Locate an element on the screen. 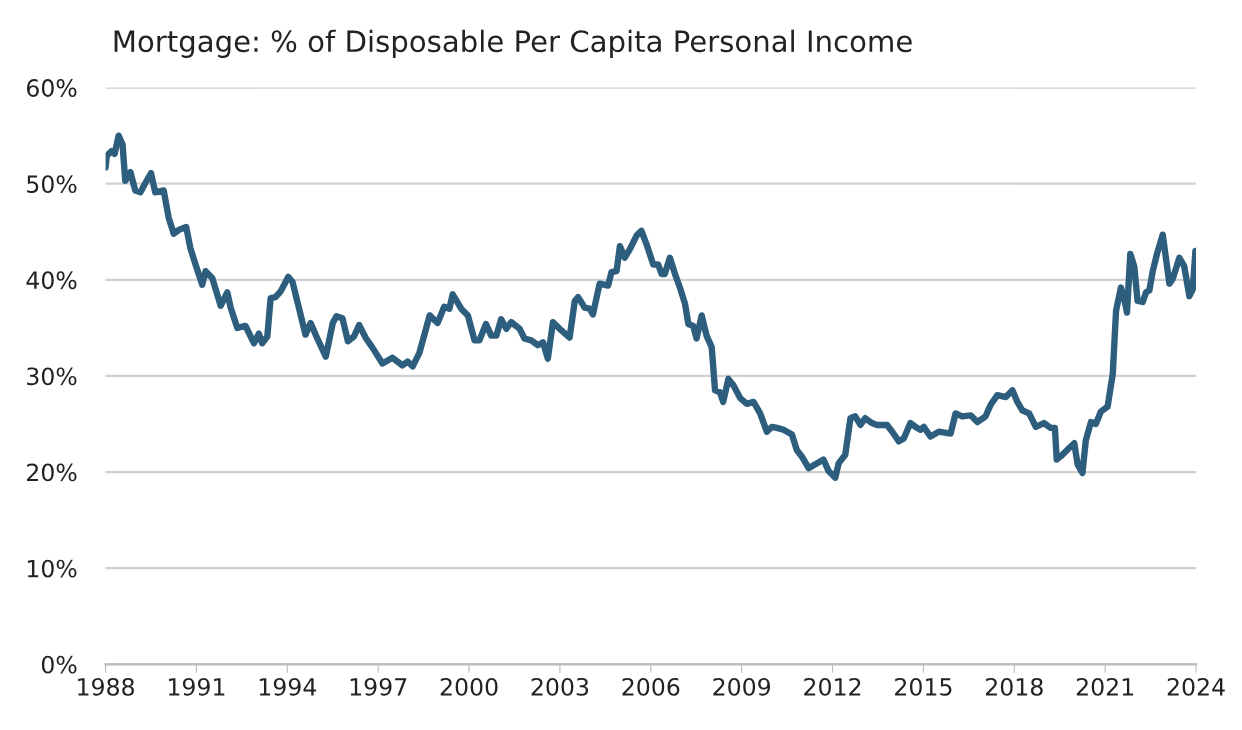 The width and height of the screenshot is (1242, 730). y-tick-label: 20% is located at coordinates (52, 472).